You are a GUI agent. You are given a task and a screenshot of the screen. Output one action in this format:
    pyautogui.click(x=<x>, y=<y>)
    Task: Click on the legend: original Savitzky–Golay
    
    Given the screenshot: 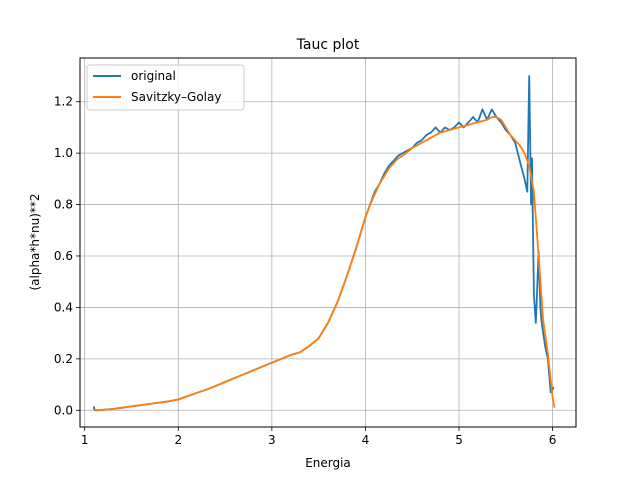 What is the action you would take?
    pyautogui.click(x=165, y=87)
    